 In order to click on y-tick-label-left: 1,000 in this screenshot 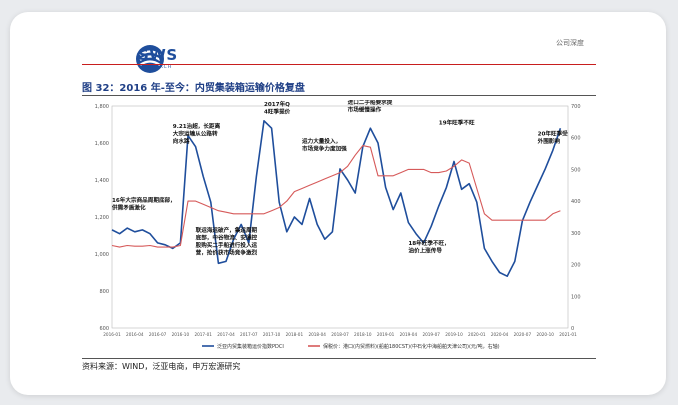, I will do `click(102, 255)`.